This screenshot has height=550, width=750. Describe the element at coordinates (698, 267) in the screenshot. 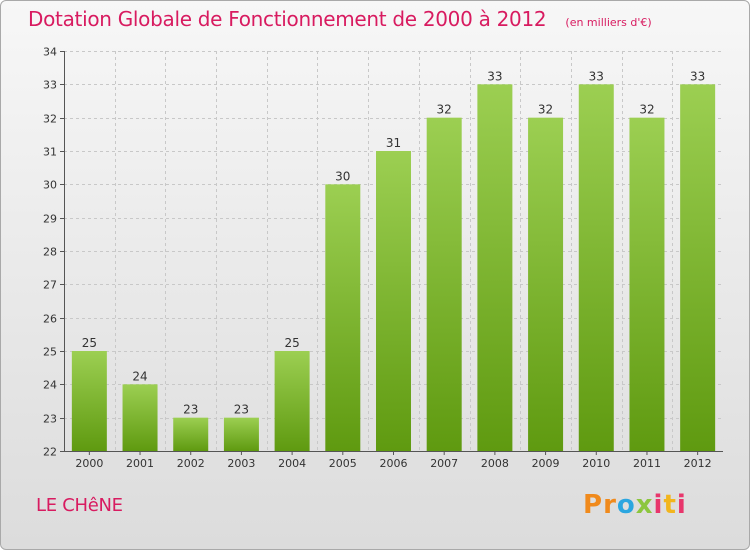

I see `bar-2012` at that location.